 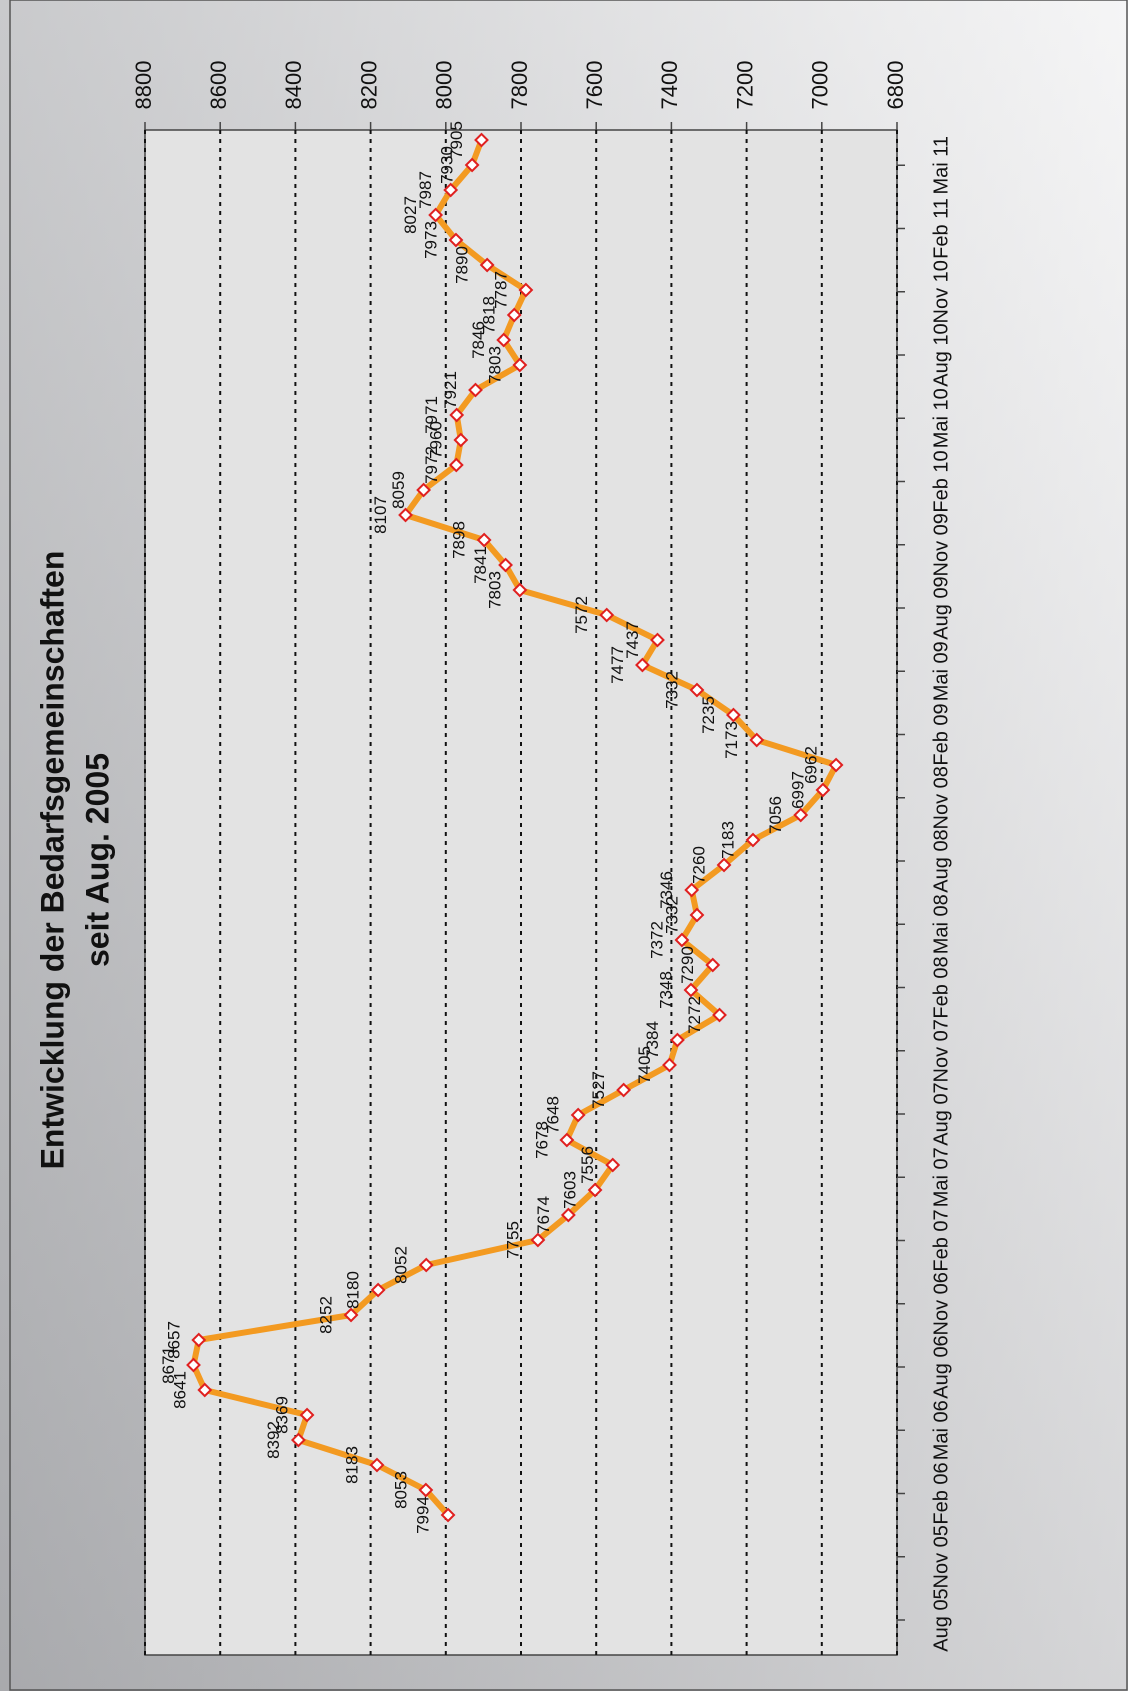 I want to click on x-tick-label: Mai 11, so click(x=941, y=165).